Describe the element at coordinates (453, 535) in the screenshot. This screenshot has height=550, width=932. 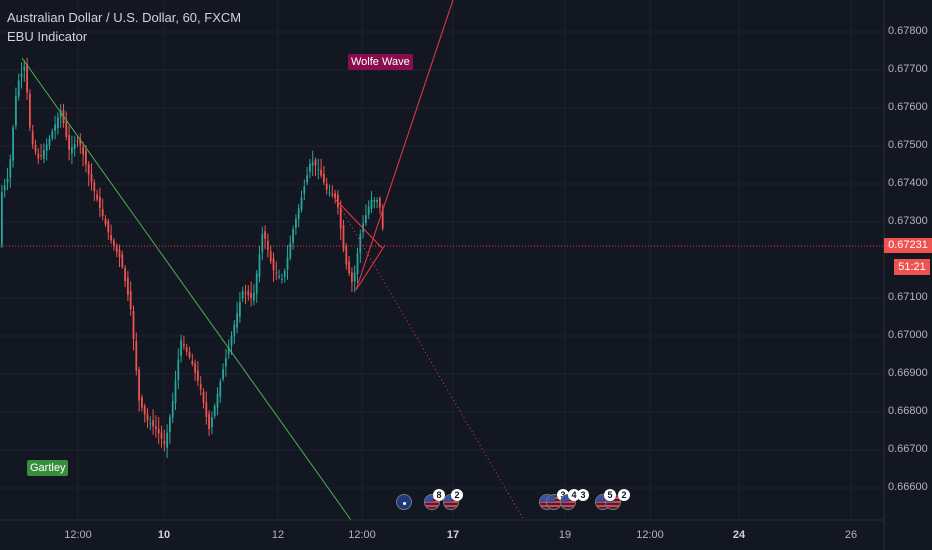
I see `time-tick-label: 17` at that location.